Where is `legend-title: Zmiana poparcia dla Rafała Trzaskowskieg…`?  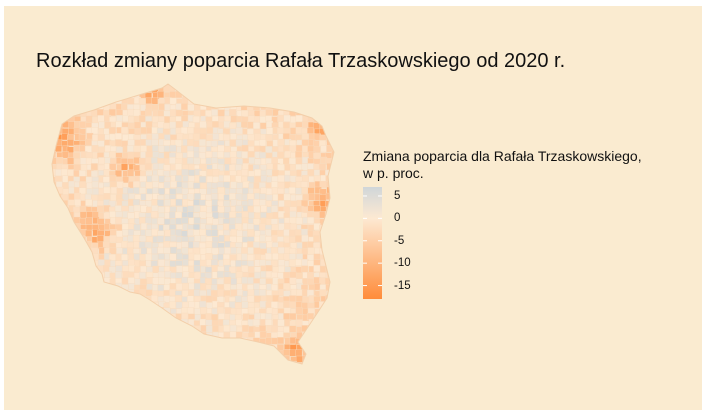 legend-title: Zmiana poparcia dla Rafała Trzaskowskieg… is located at coordinates (502, 165).